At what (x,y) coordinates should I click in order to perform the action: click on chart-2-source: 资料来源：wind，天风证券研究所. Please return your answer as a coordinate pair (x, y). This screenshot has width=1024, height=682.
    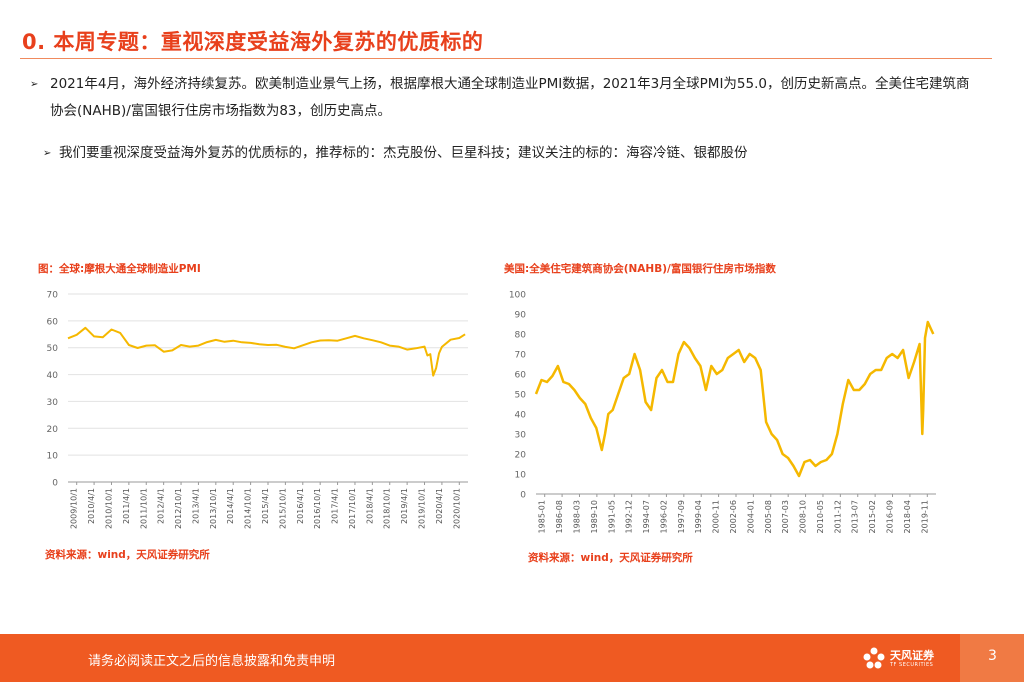
    Looking at the image, I should click on (610, 558).